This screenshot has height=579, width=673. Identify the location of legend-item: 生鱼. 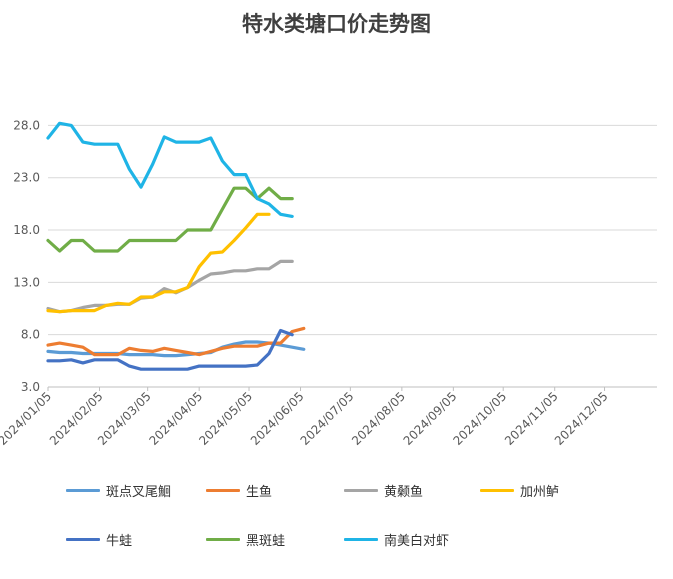
(239, 490).